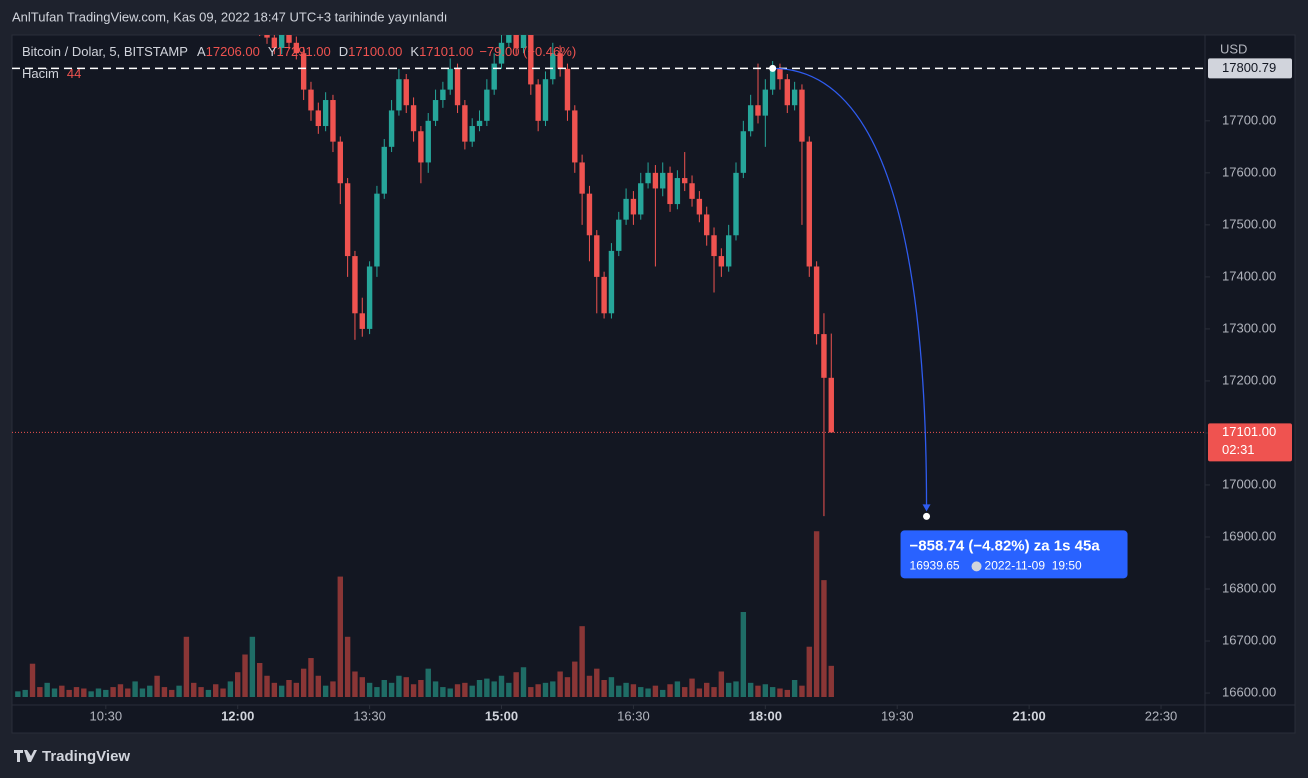  I want to click on y-tick-label: 17700.00, so click(1249, 119).